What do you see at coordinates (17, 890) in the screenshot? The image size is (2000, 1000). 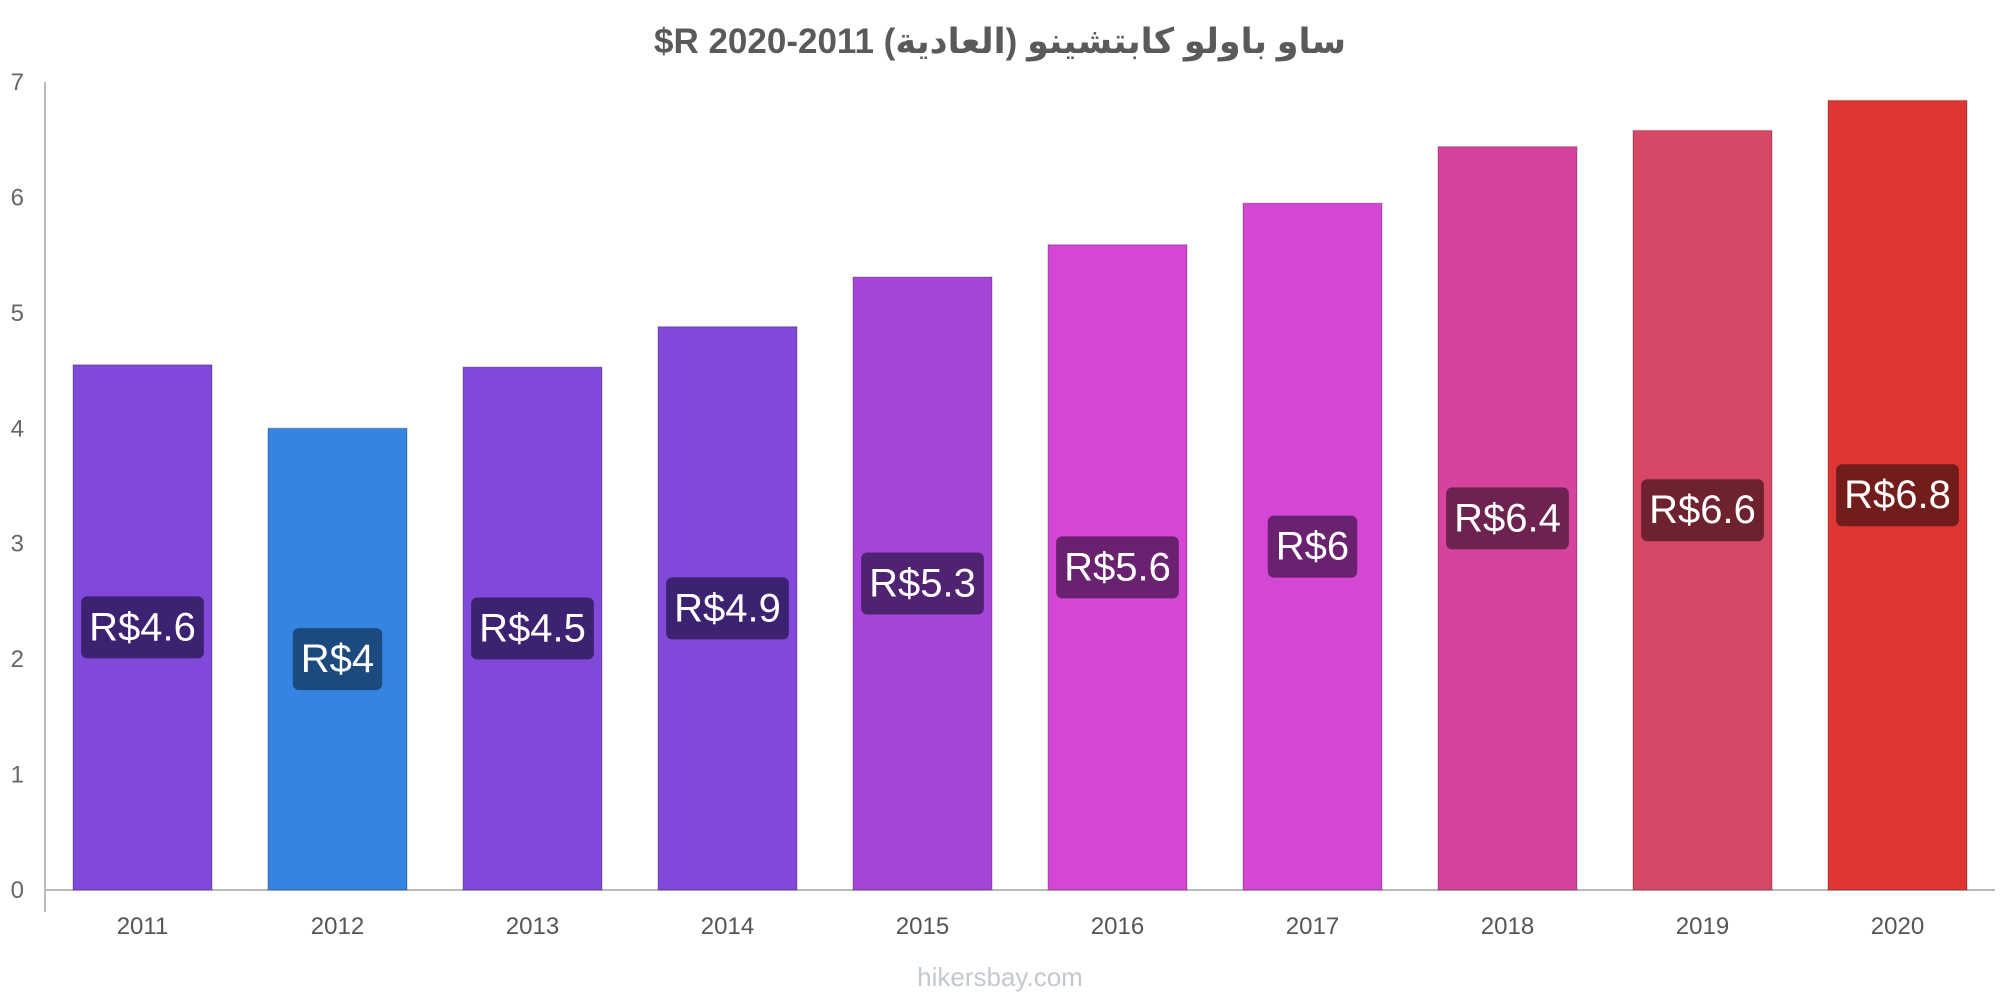 I see `y-tick-label: 0` at bounding box center [17, 890].